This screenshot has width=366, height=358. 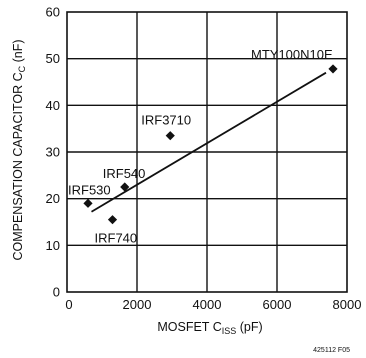 What do you see at coordinates (19, 149) in the screenshot?
I see `y-axis-title: COMPENSATION CAPACITOR CC (nF)` at bounding box center [19, 149].